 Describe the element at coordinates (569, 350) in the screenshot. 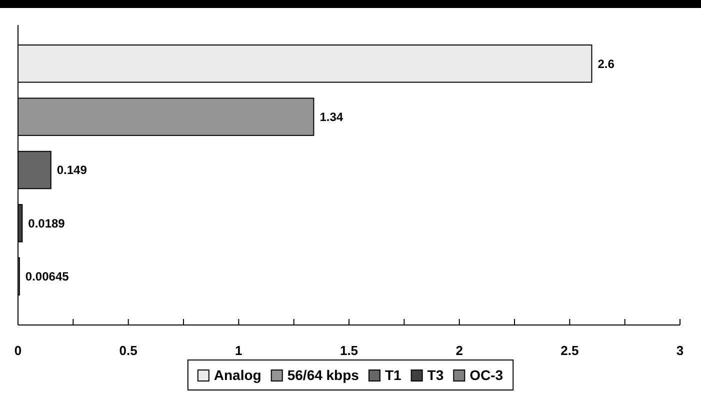

I see `x-tick-label: 2.5` at that location.